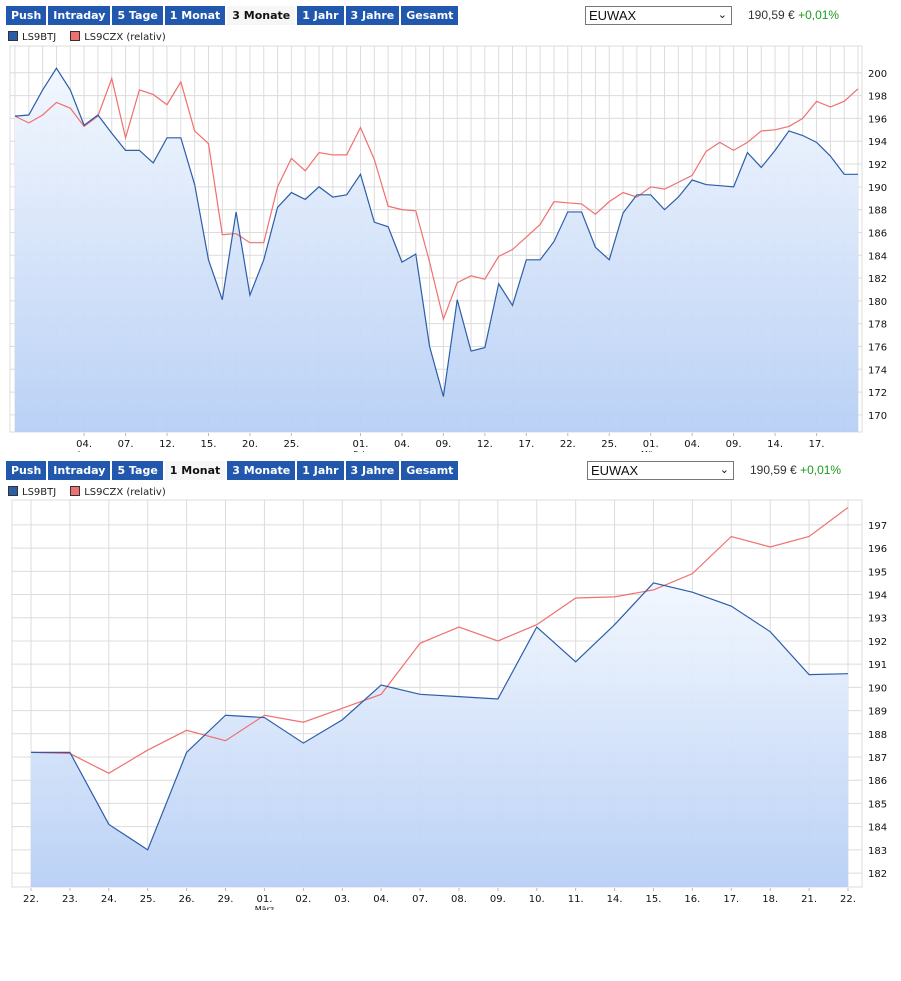 The height and width of the screenshot is (981, 901). Describe the element at coordinates (877, 347) in the screenshot. I see `y-tick-label: 176` at that location.